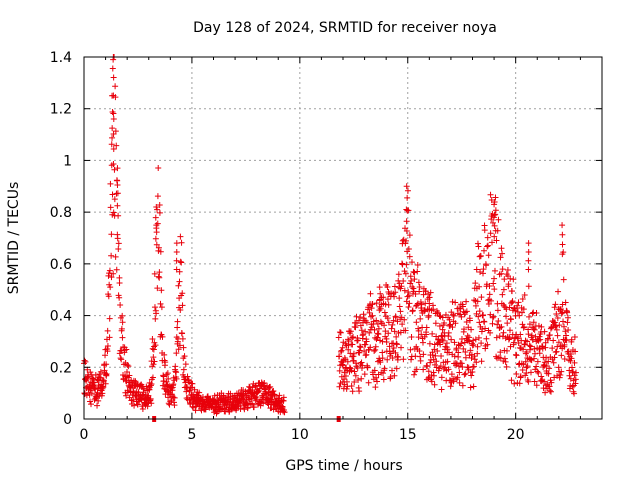 The height and width of the screenshot is (480, 640). What do you see at coordinates (67, 420) in the screenshot?
I see `y-tick-label: 0` at bounding box center [67, 420].